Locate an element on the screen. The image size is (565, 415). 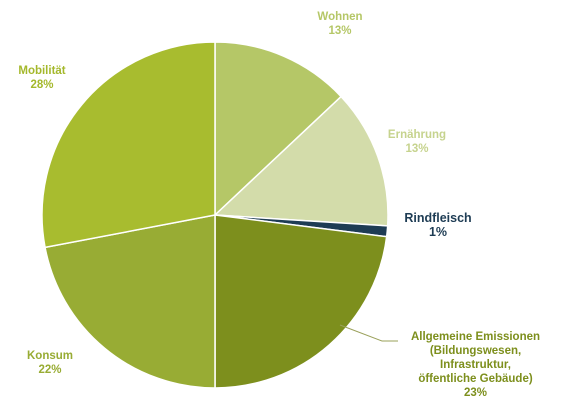
slice-label-mobilitaet-name: Mobilität is located at coordinates (42, 71).